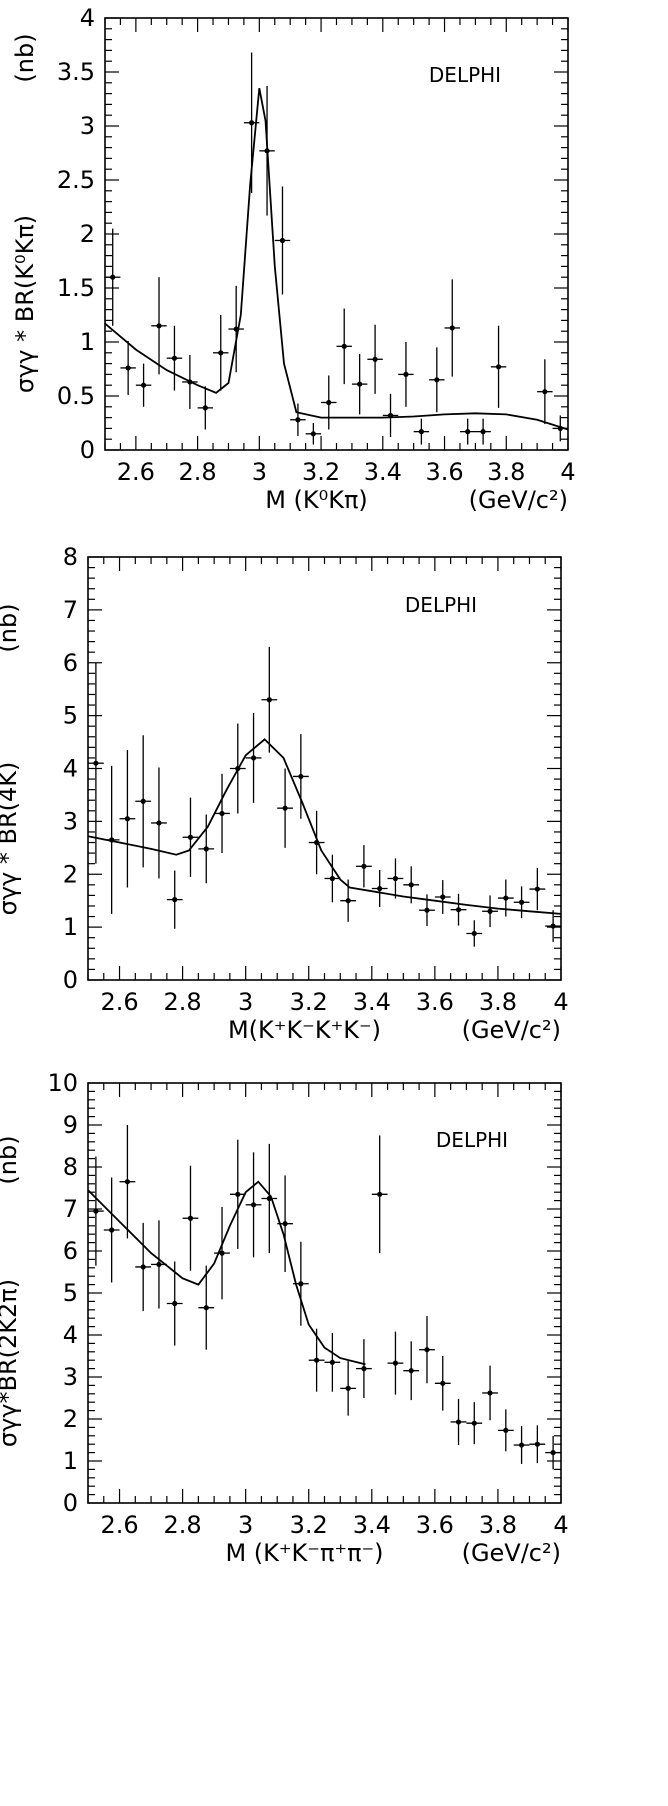  Describe the element at coordinates (25, 304) in the screenshot. I see `y-axis-title: σγγ * BR(K⁰Kπ)` at that location.